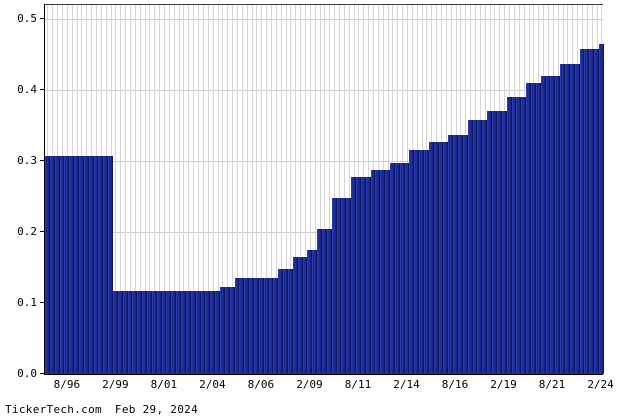  I want to click on x-tick-label-2-04: 2/04, so click(212, 384).